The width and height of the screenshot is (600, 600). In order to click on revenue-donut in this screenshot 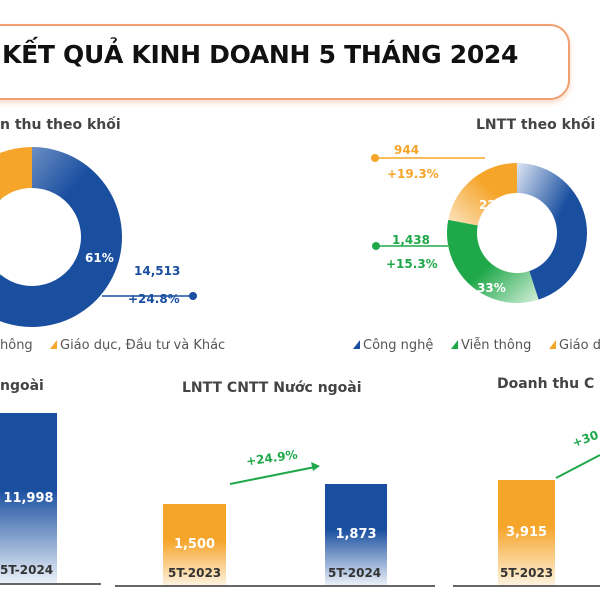, I will do `click(98, 237)`.